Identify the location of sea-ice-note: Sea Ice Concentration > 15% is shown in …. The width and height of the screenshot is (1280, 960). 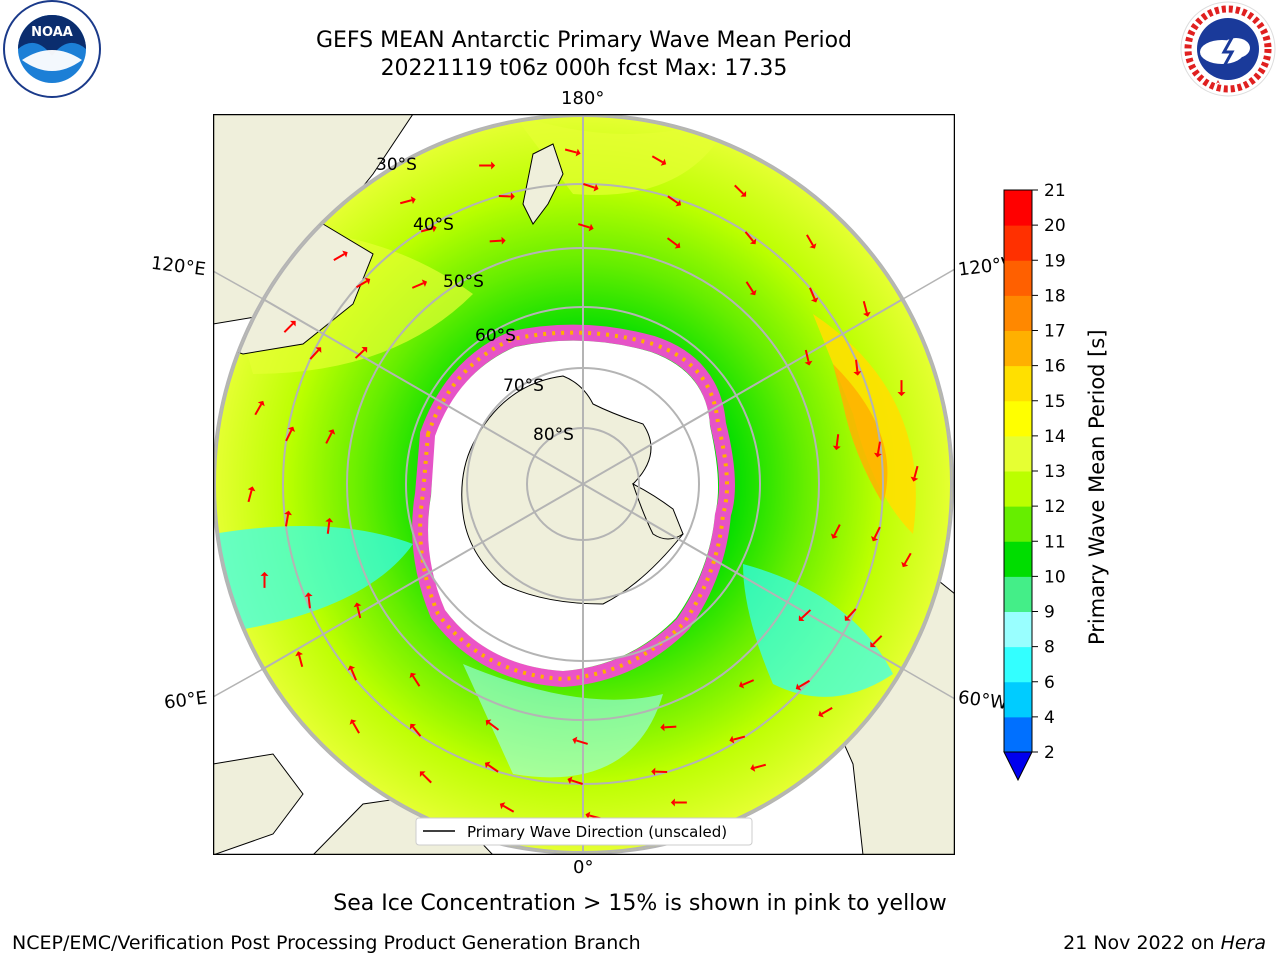
(640, 903).